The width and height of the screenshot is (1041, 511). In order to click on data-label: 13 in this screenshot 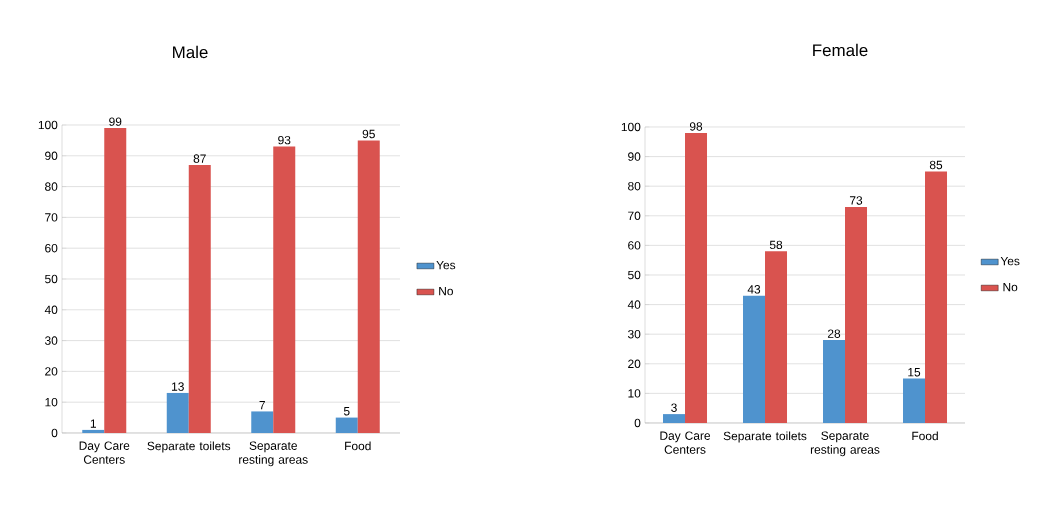, I will do `click(178, 386)`.